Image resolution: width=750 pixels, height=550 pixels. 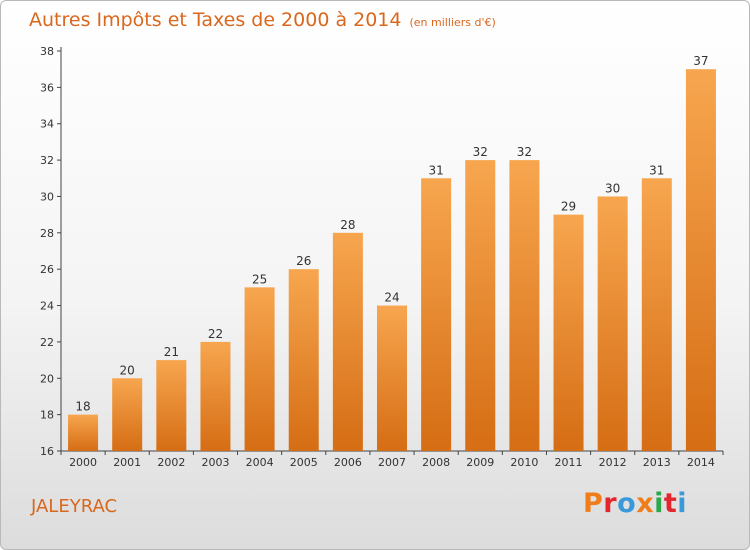 What do you see at coordinates (83, 462) in the screenshot?
I see `x-tick-label: 2000` at bounding box center [83, 462].